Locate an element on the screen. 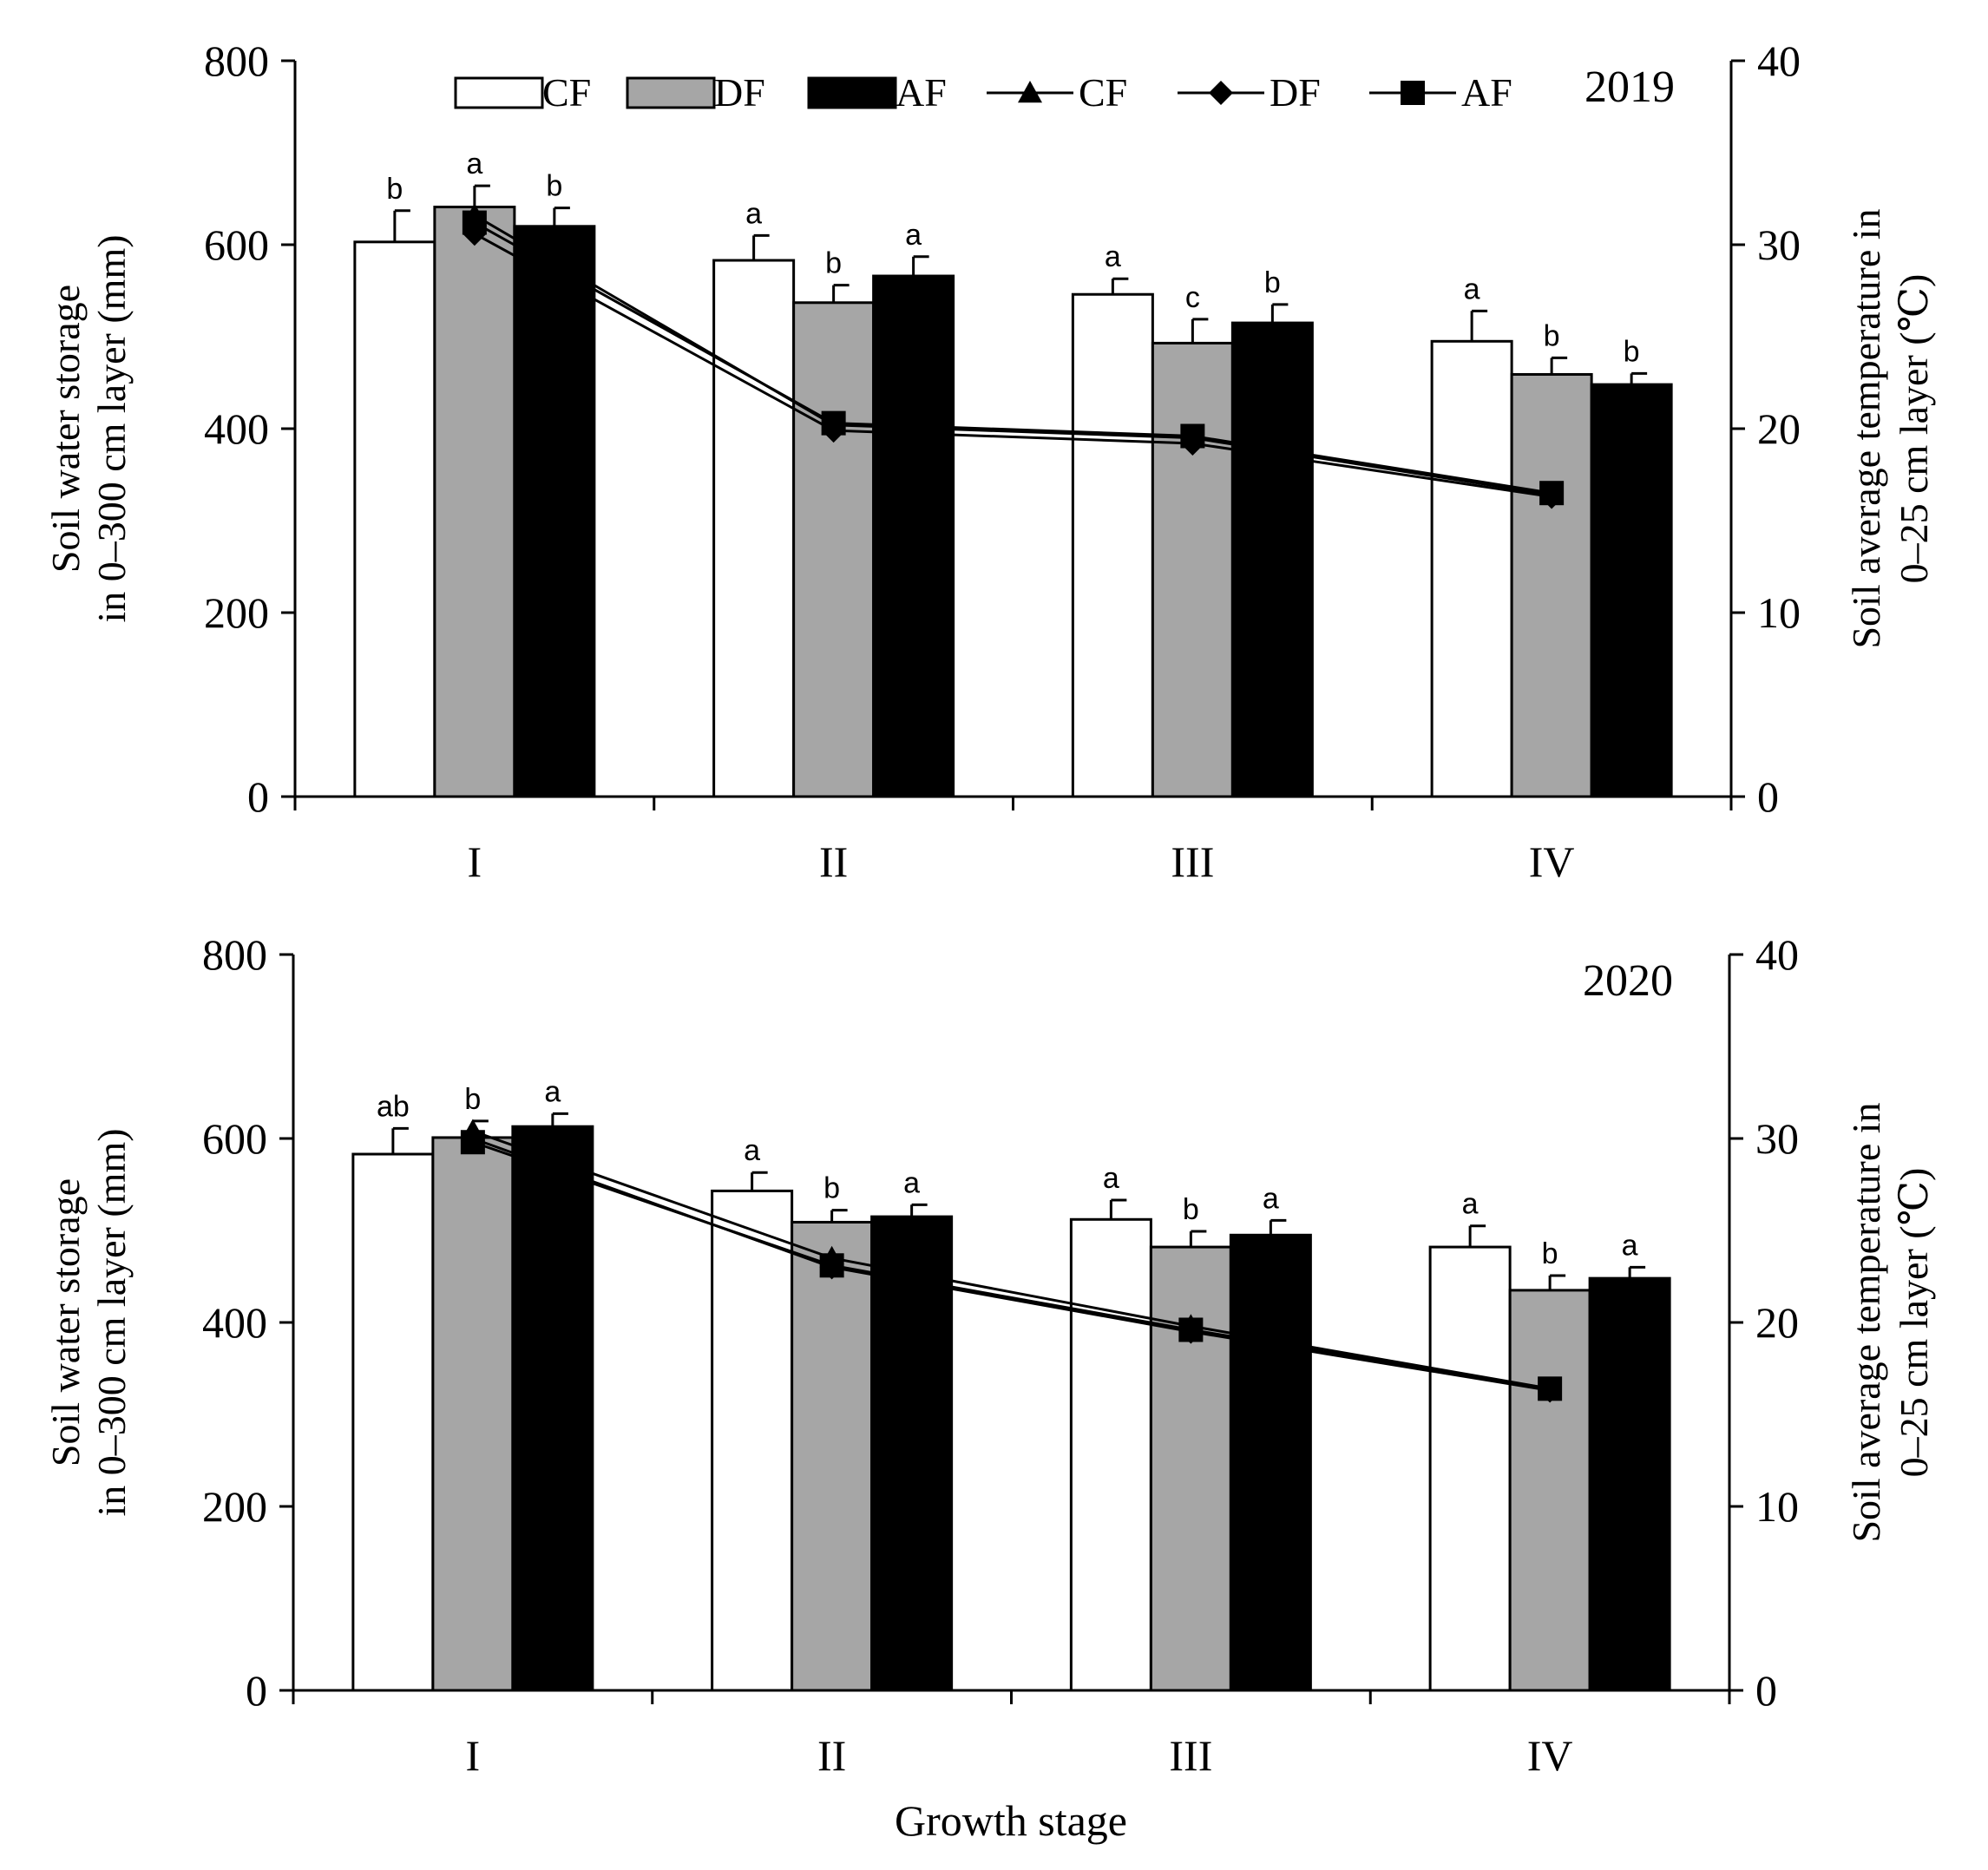 This screenshot has width=1988, height=1870. legend-line-label-DF: DF is located at coordinates (1295, 92).